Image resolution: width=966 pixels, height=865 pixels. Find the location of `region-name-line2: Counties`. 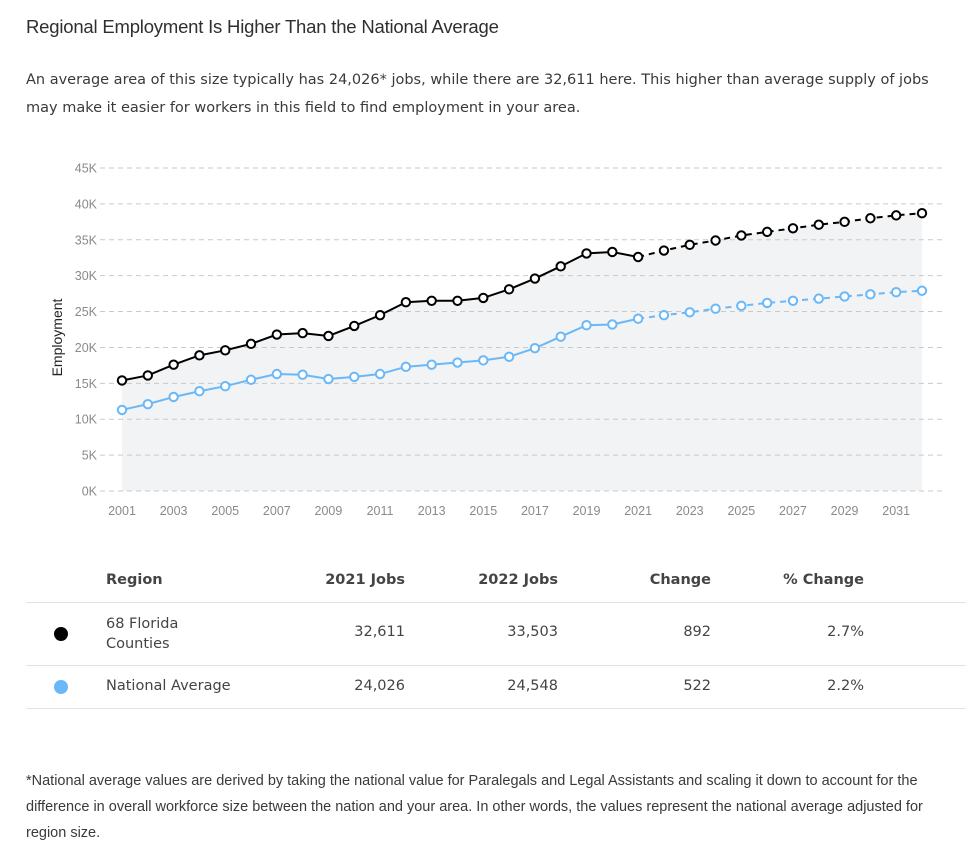

region-name-line2: Counties is located at coordinates (138, 644).